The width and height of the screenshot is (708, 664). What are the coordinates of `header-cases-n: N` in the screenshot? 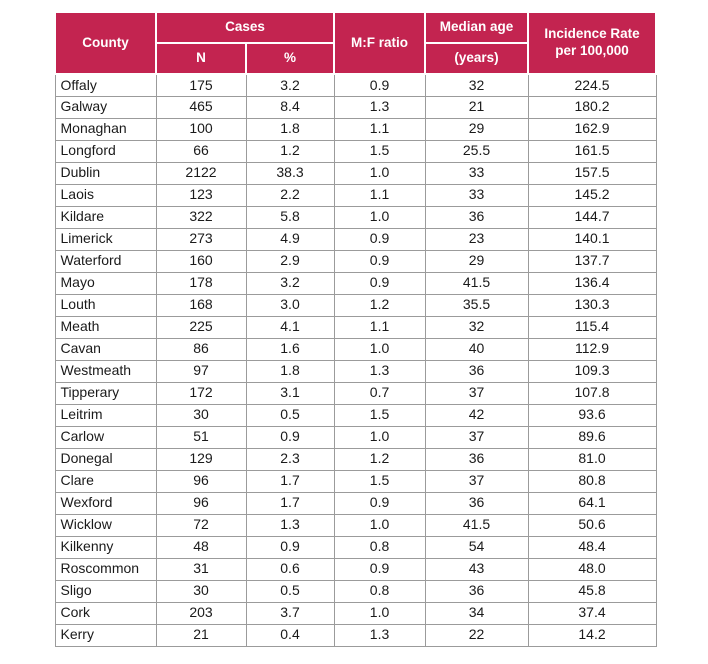 It's located at (201, 58).